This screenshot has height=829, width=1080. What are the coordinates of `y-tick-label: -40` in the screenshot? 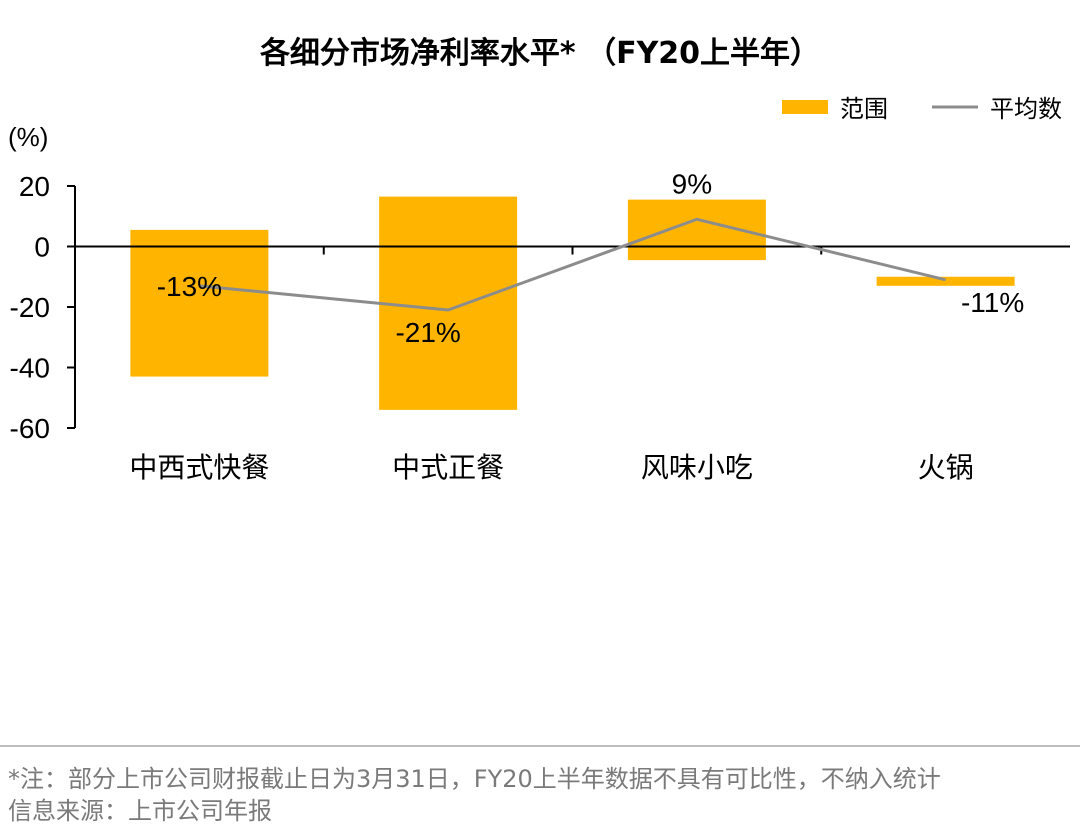 It's located at (30, 368).